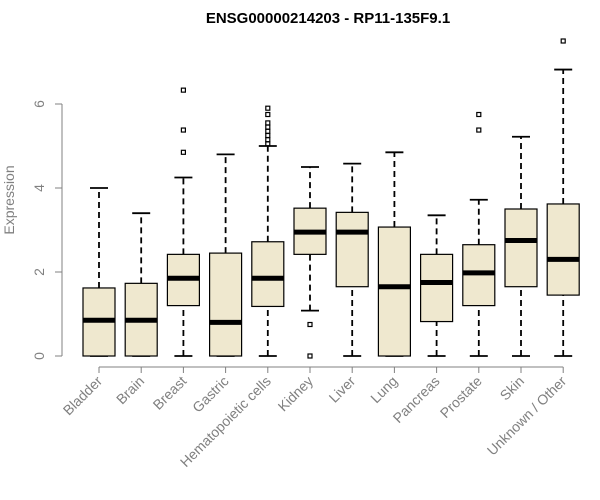  Describe the element at coordinates (170, 393) in the screenshot. I see `x-tick-label: Breast` at that location.